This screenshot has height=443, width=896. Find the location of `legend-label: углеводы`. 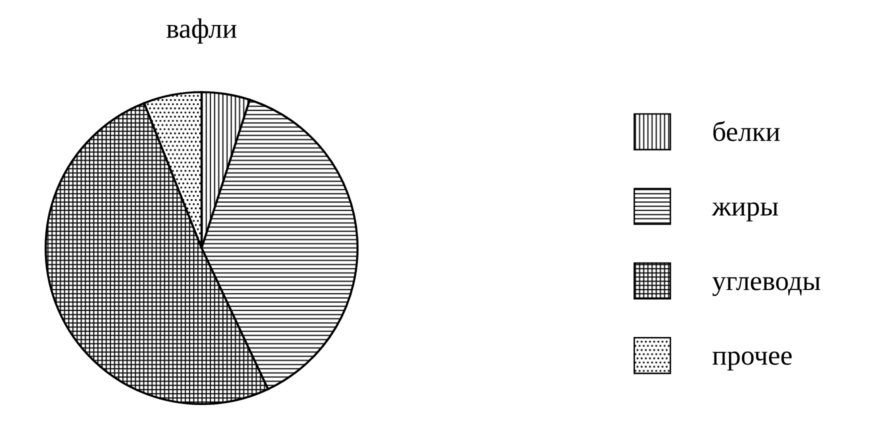

legend-label: углеводы is located at coordinates (766, 286).